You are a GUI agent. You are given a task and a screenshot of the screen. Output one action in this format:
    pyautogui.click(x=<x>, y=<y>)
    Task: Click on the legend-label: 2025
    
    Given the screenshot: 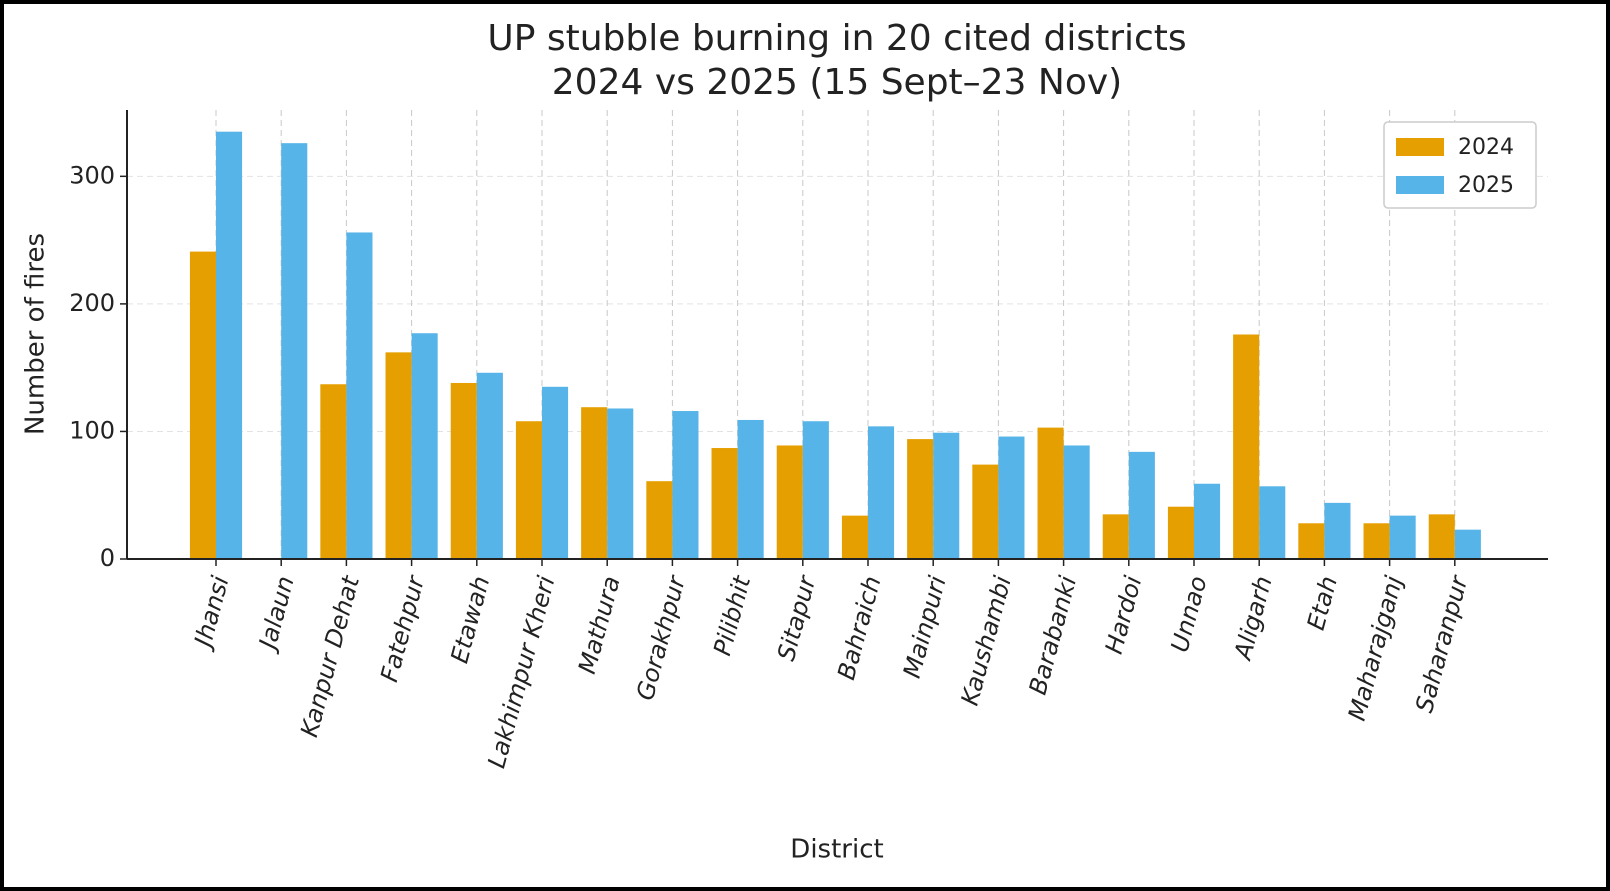 What is the action you would take?
    pyautogui.click(x=1486, y=185)
    